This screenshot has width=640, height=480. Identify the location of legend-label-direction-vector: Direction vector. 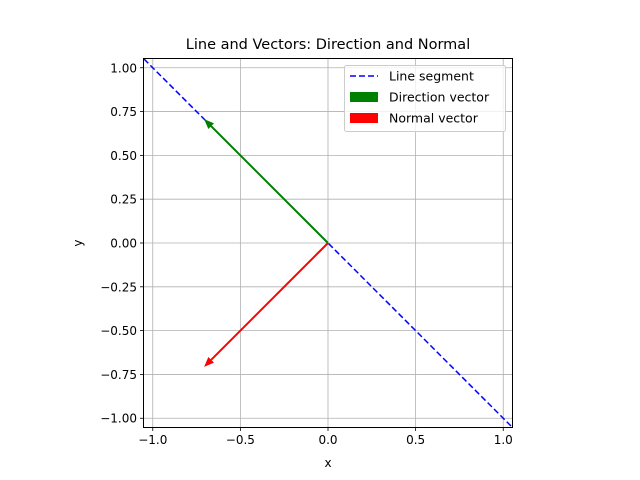
(439, 97).